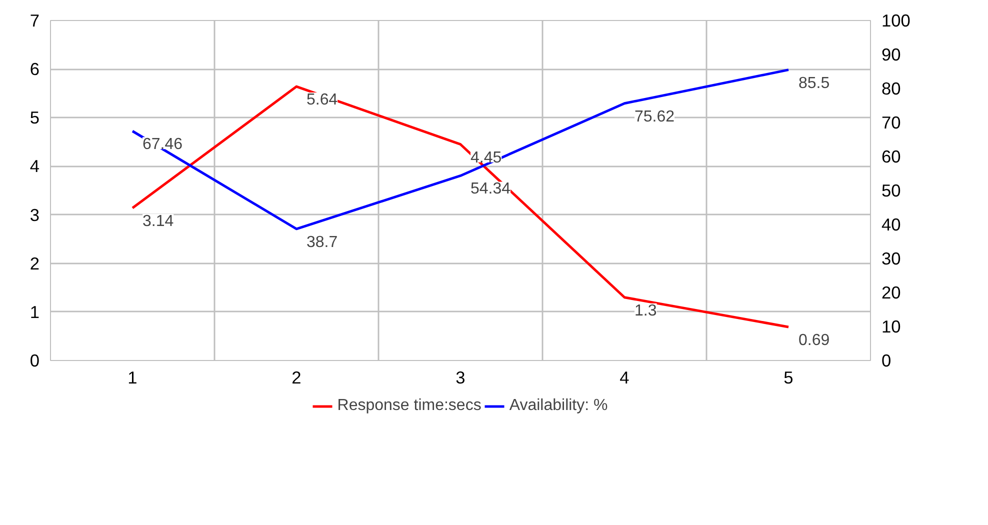 The width and height of the screenshot is (988, 525). Describe the element at coordinates (789, 378) in the screenshot. I see `x-tick-label: 5` at that location.